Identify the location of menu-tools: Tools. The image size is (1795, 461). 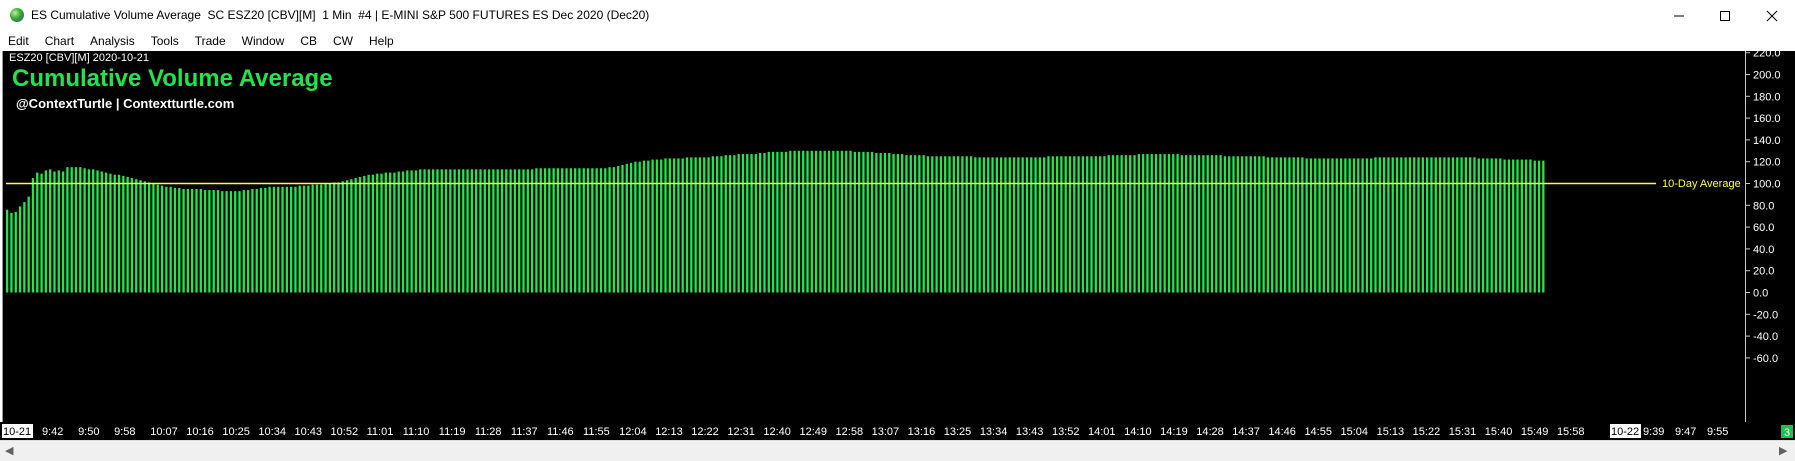
(164, 41).